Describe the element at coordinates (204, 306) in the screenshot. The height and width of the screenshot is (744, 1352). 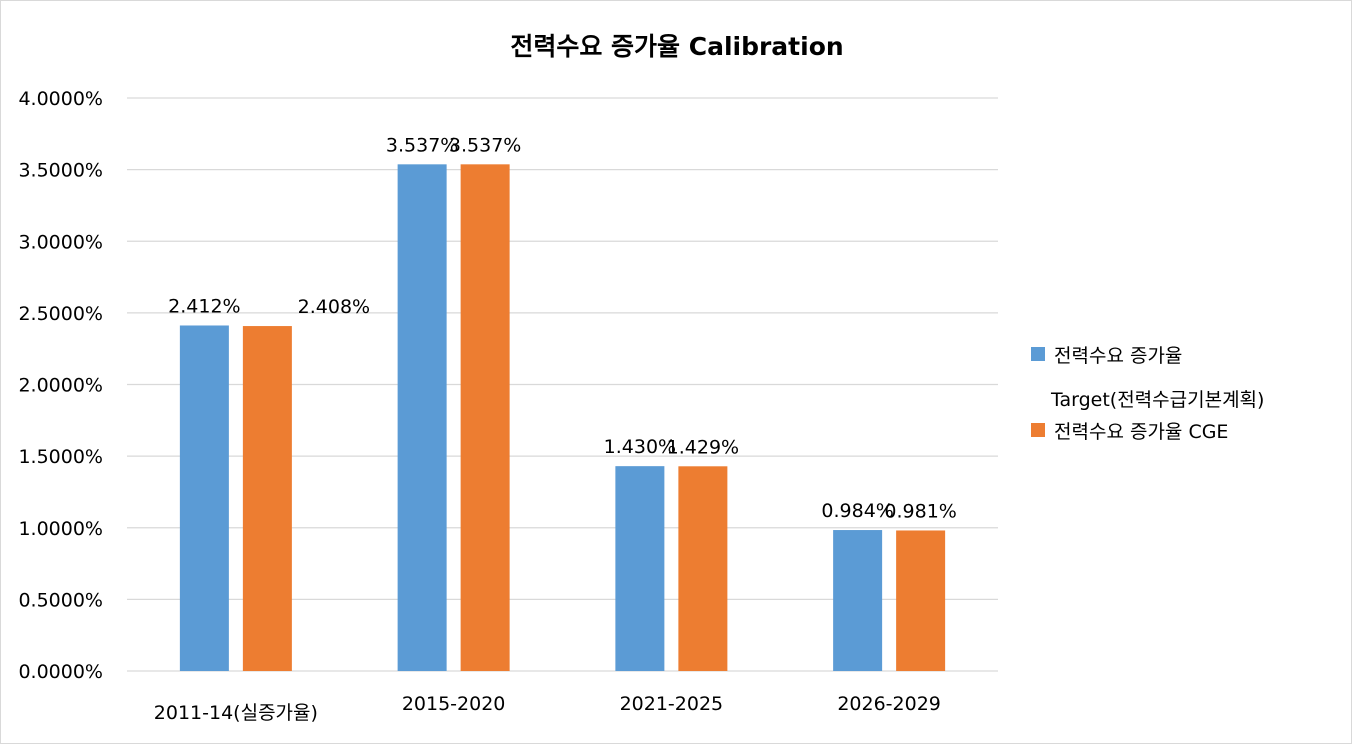
I see `data-label: 2.412%` at that location.